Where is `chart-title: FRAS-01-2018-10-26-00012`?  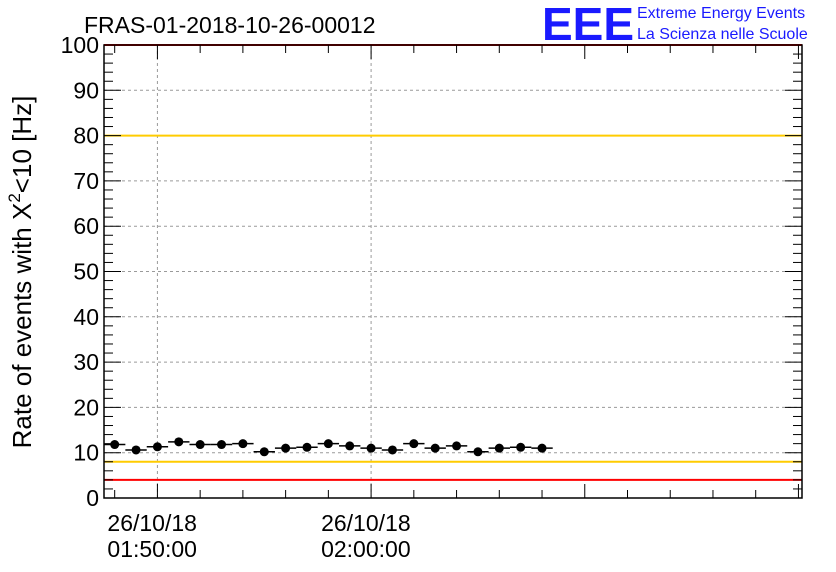 chart-title: FRAS-01-2018-10-26-00012 is located at coordinates (230, 25).